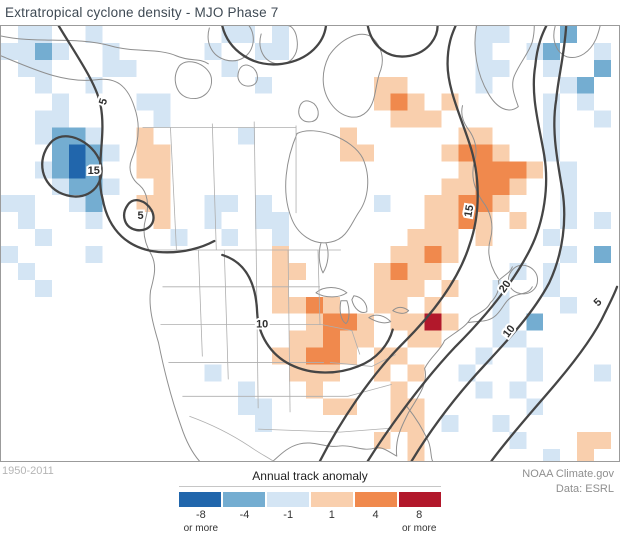  What do you see at coordinates (335, 451) in the screenshot?
I see `gulf-coastline` at bounding box center [335, 451].